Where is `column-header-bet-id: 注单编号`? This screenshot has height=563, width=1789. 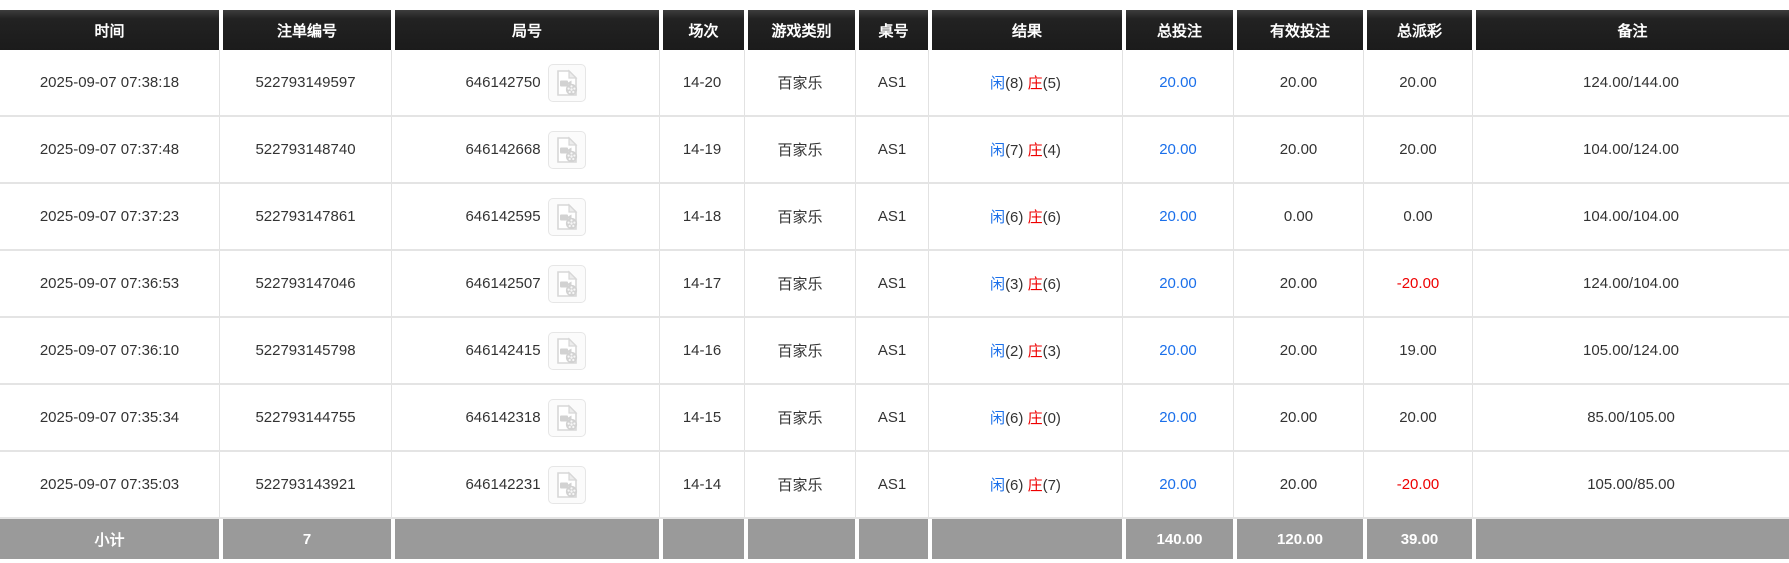
column-header-bet-id: 注单编号 is located at coordinates (305, 30).